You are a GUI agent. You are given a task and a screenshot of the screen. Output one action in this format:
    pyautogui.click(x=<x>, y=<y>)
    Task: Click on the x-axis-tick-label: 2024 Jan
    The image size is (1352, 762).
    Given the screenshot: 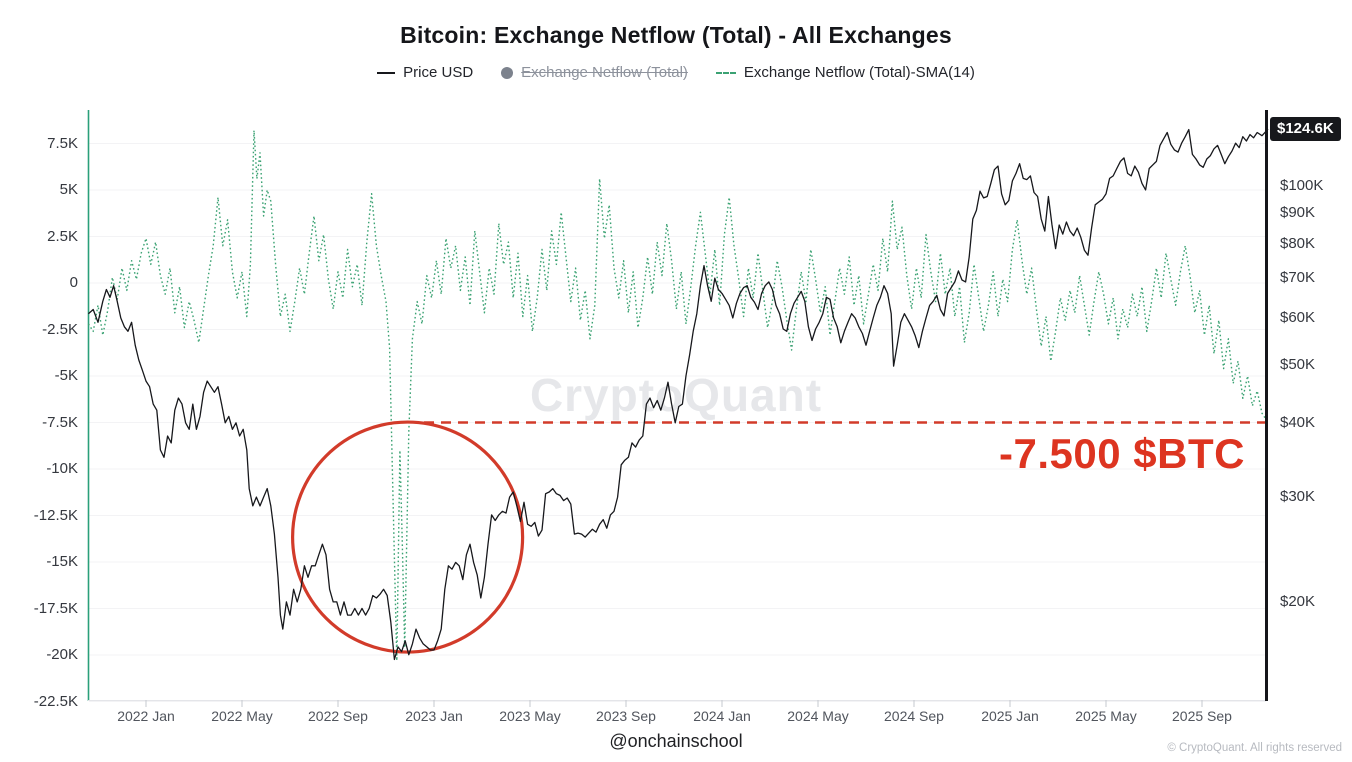 What is the action you would take?
    pyautogui.click(x=722, y=716)
    